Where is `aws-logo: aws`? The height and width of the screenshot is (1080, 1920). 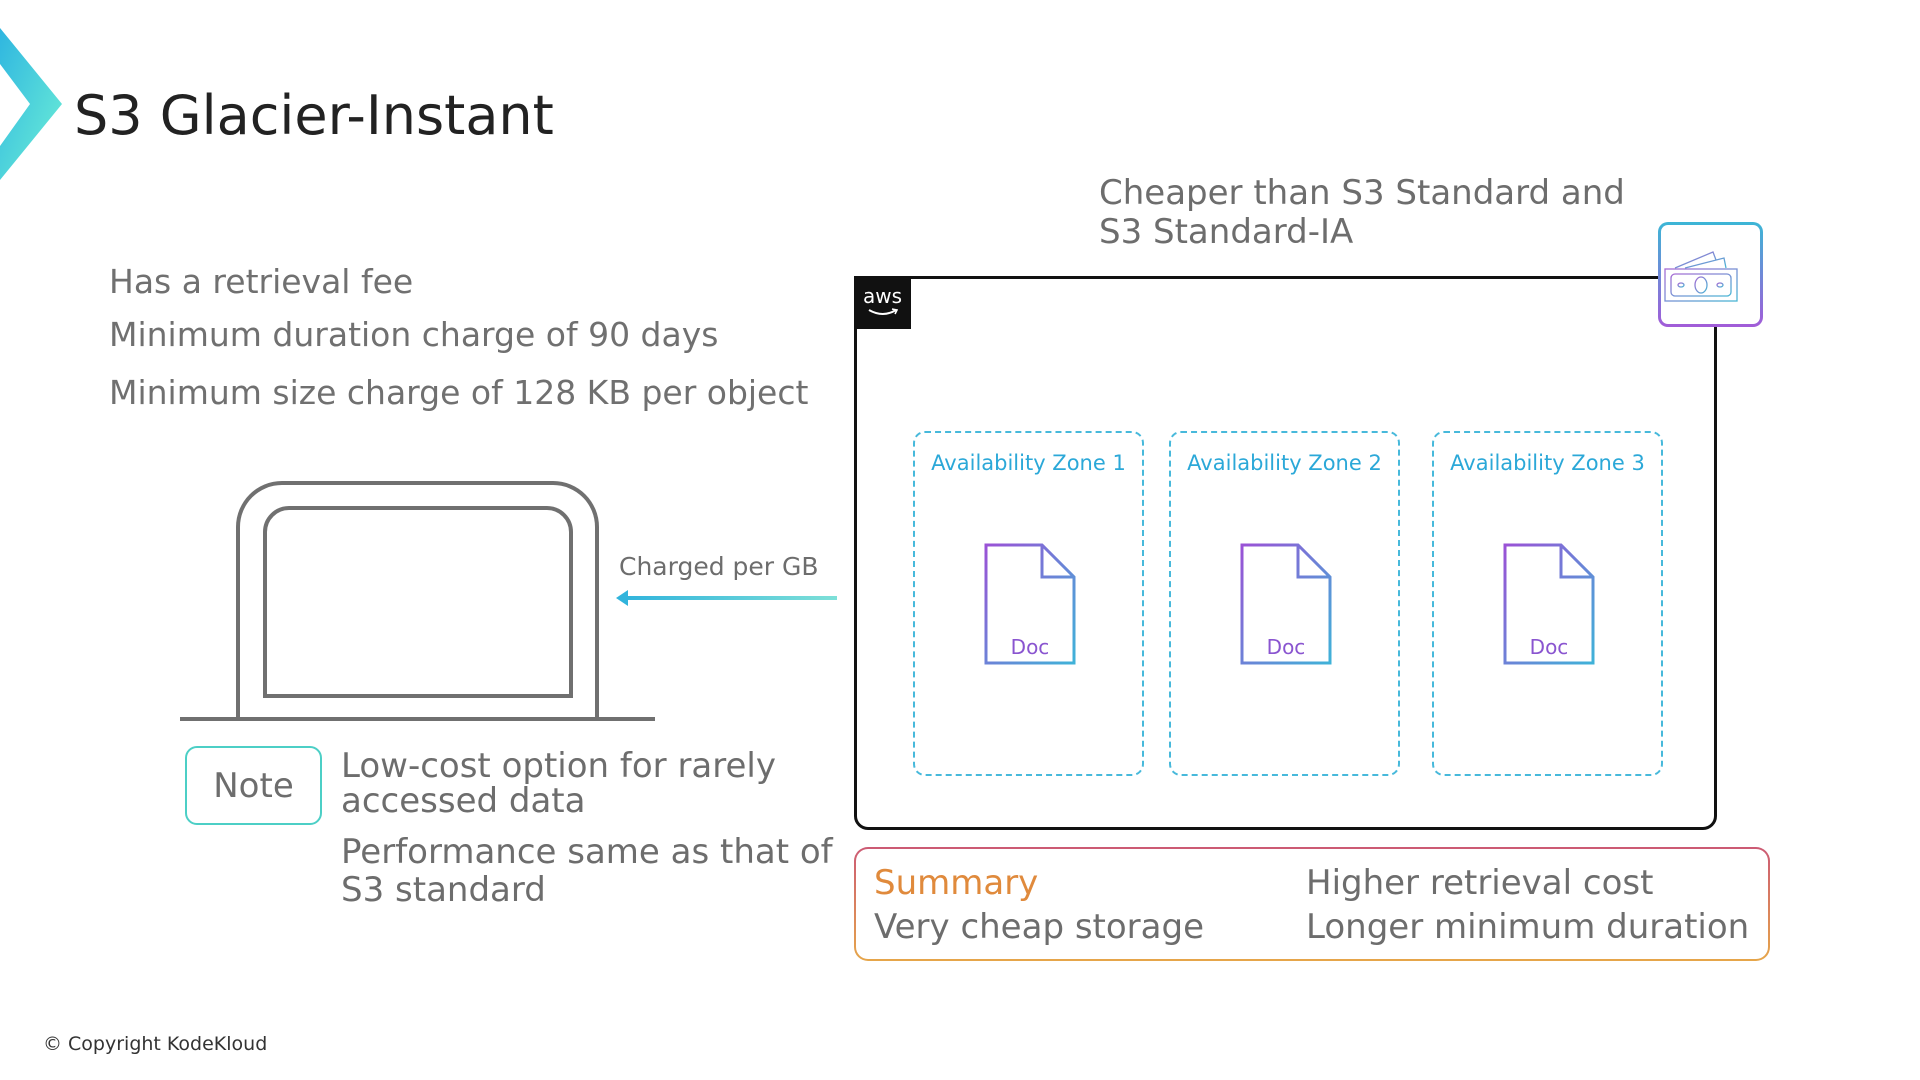 aws-logo: aws is located at coordinates (882, 303).